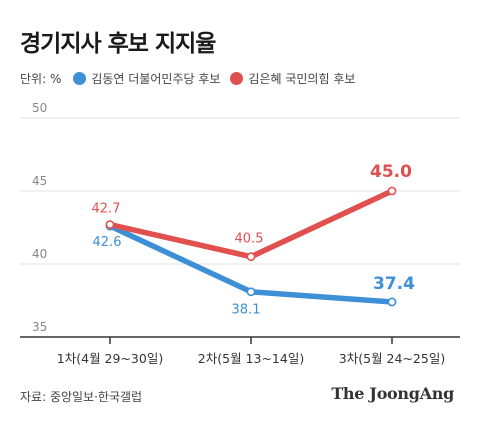  Describe the element at coordinates (39, 181) in the screenshot. I see `y-tick-label-45: 45` at that location.